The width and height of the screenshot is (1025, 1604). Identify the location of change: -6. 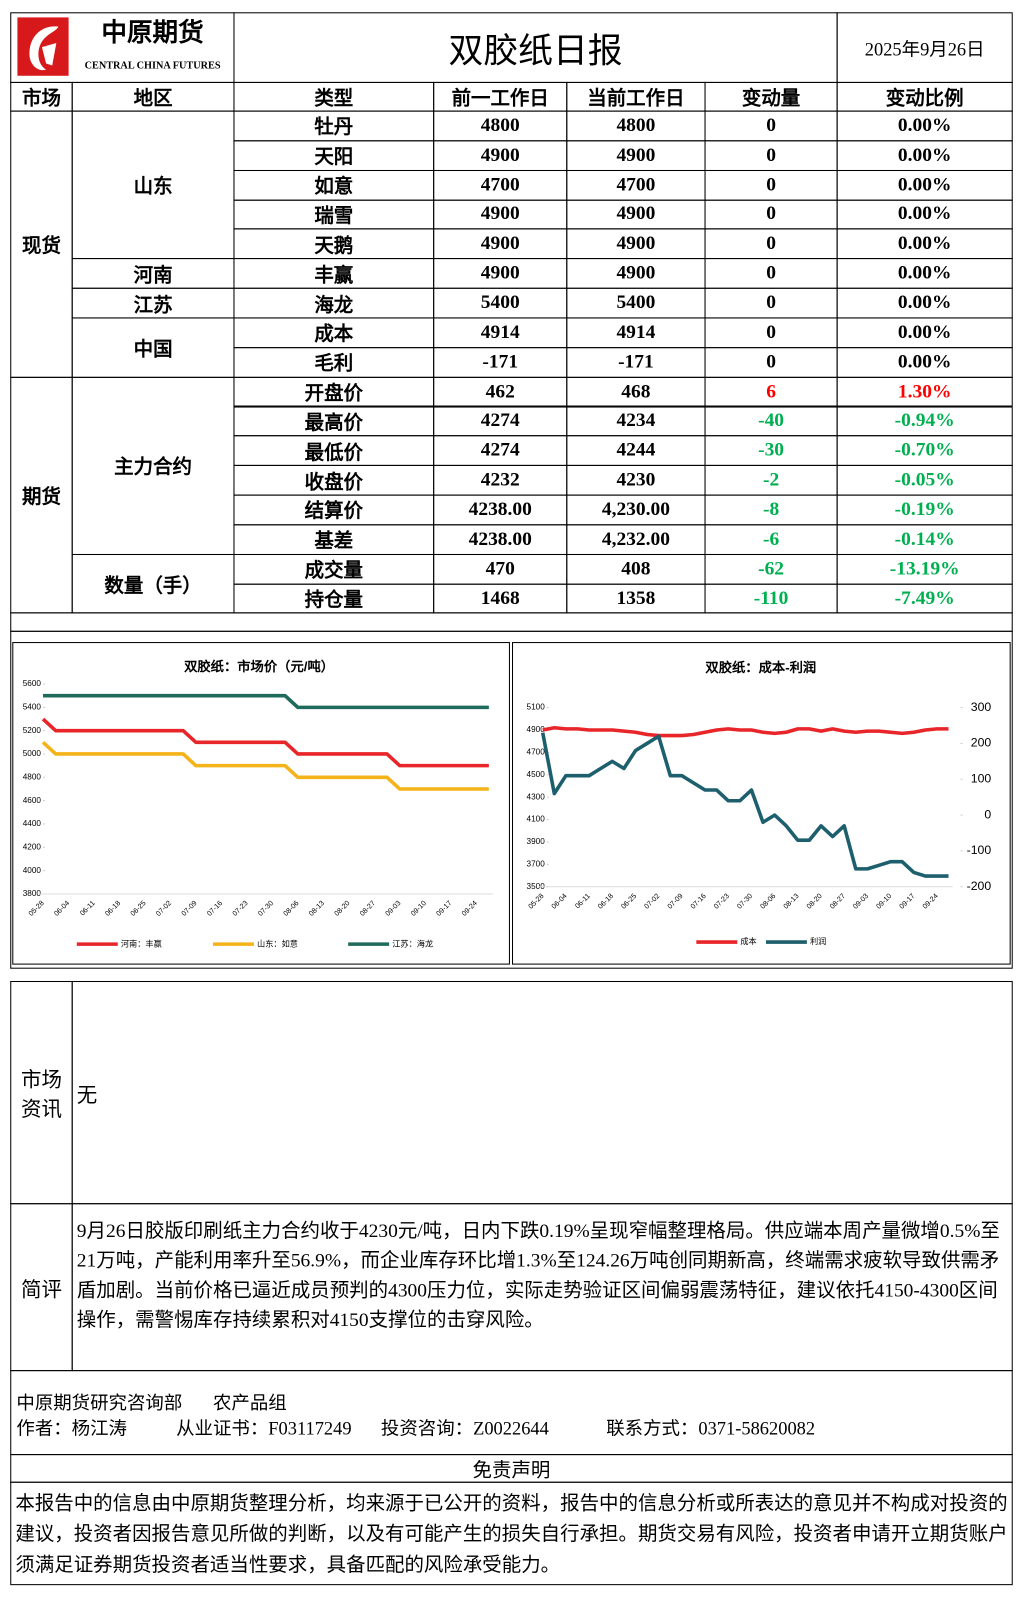
(771, 539).